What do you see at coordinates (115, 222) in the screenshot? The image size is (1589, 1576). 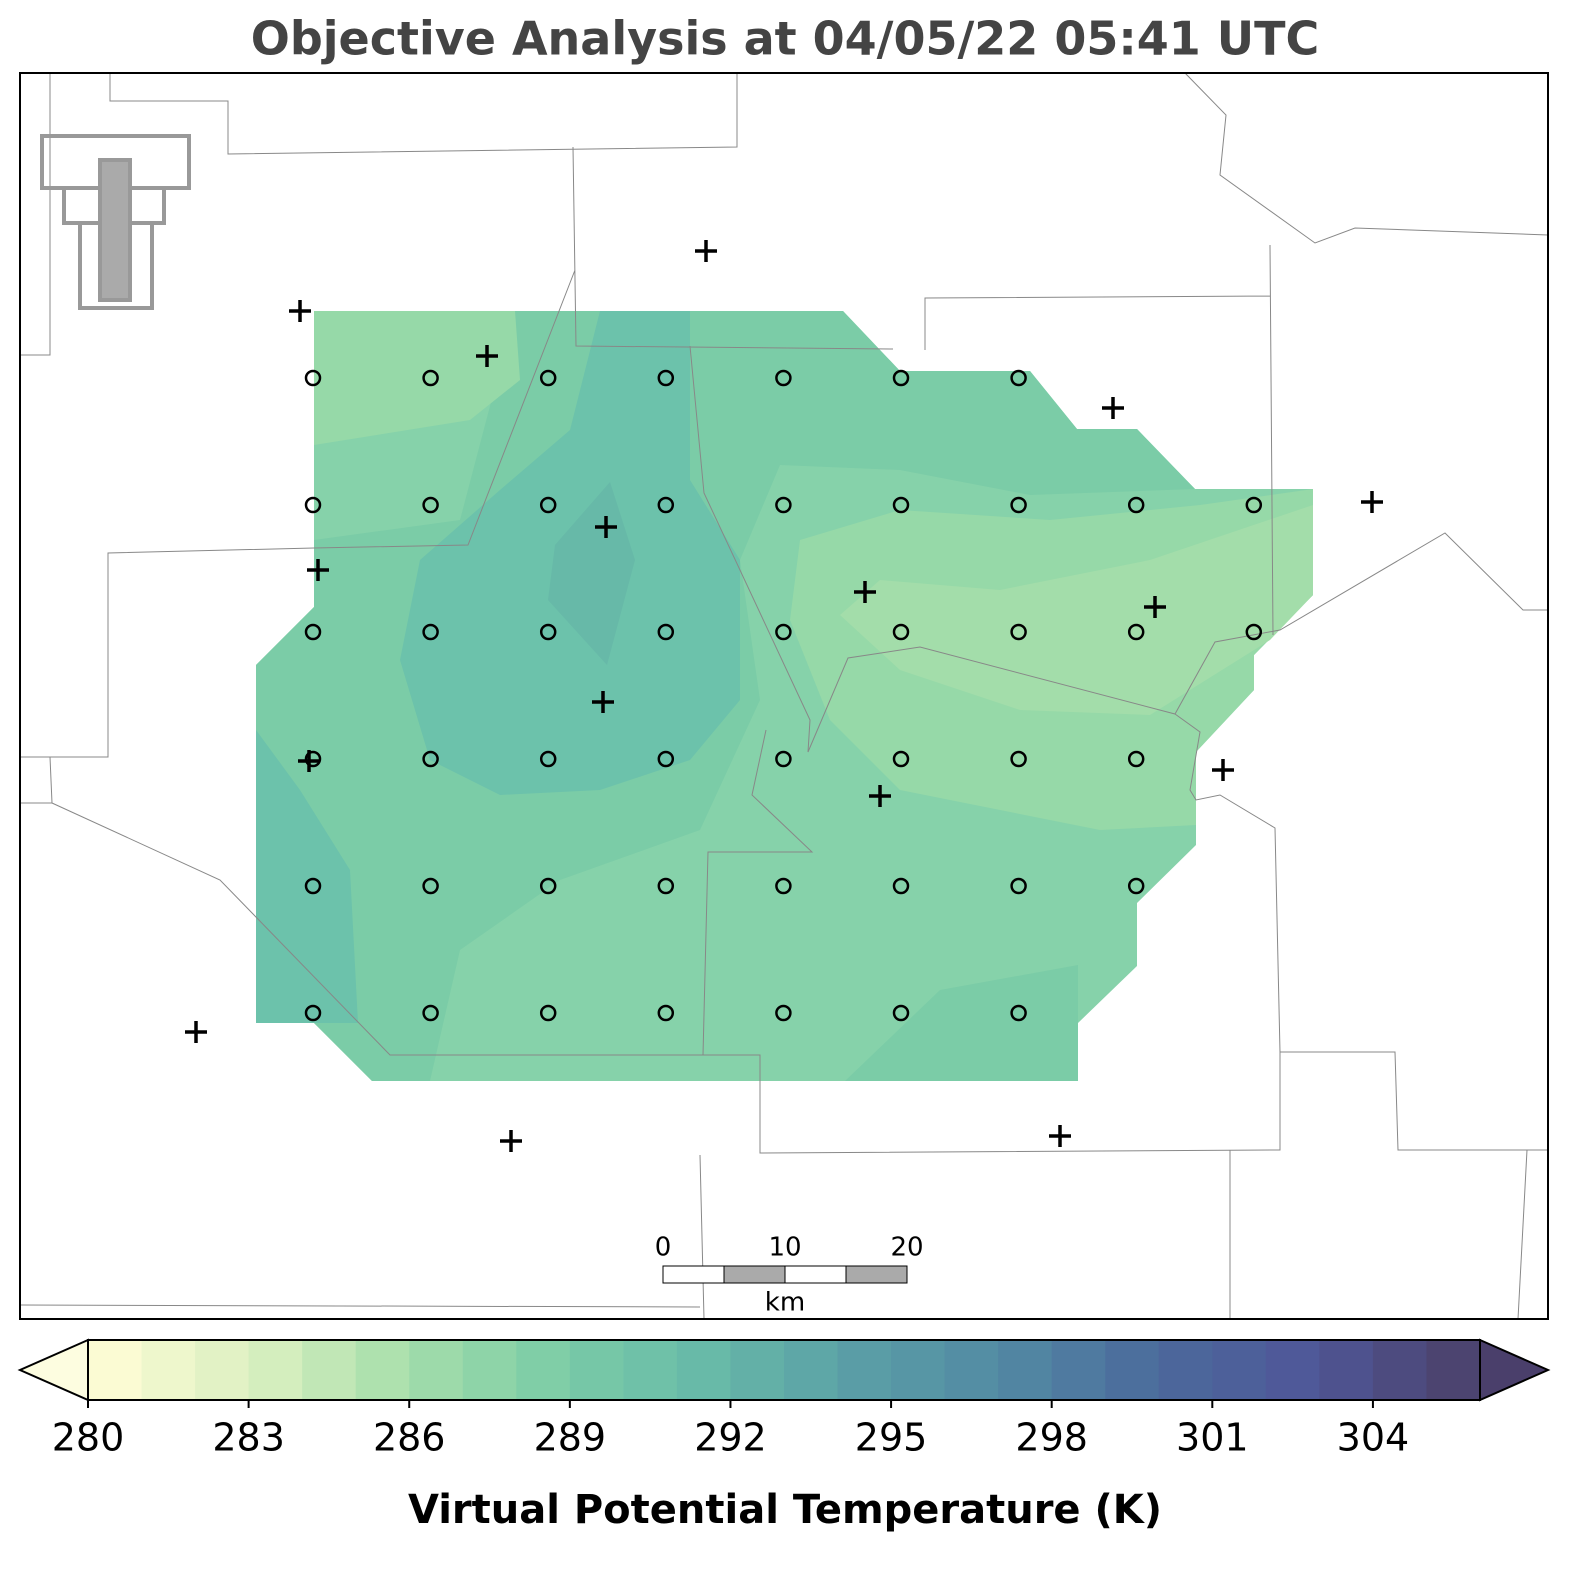 I see `logo` at bounding box center [115, 222].